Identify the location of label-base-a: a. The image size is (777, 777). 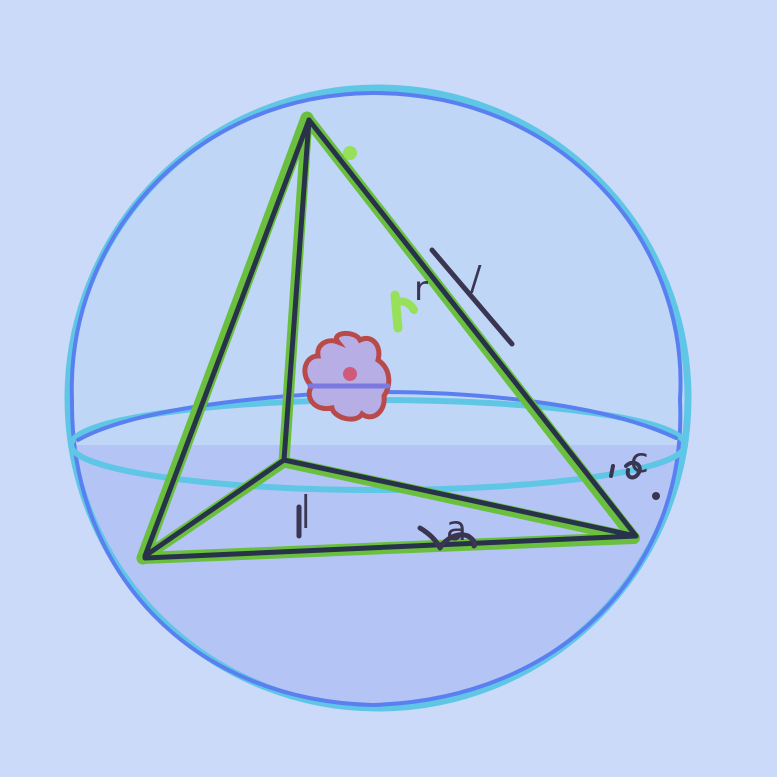
(456, 529).